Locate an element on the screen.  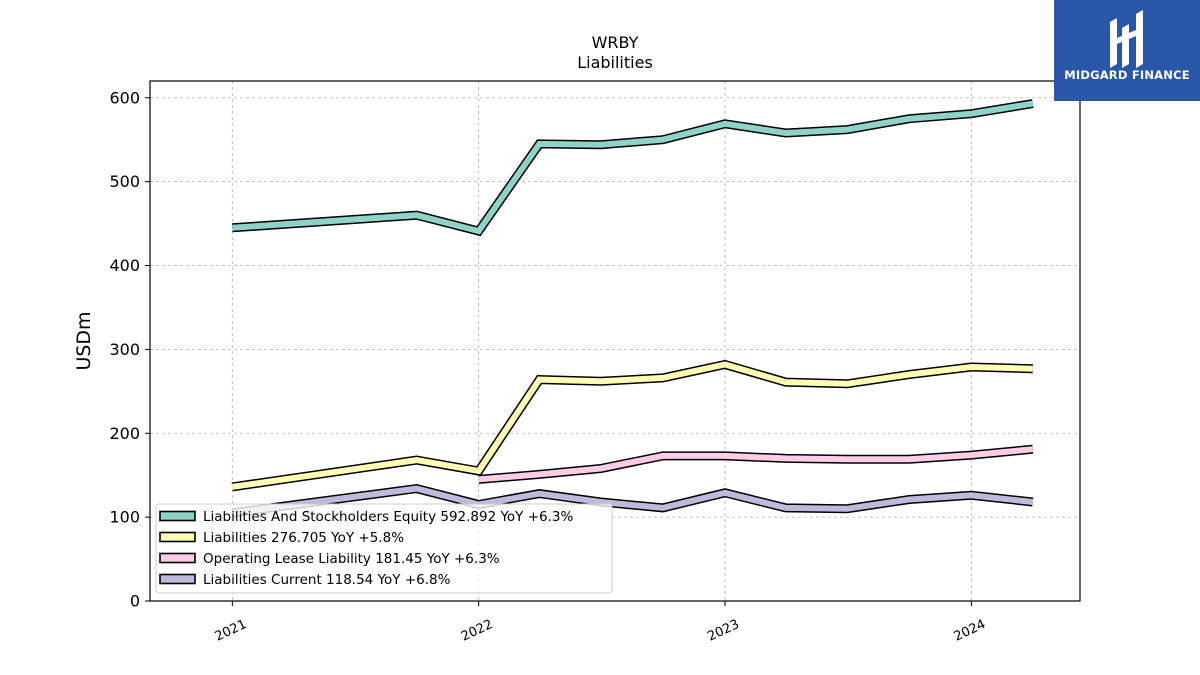
x-tick-label: 2022 is located at coordinates (477, 631).